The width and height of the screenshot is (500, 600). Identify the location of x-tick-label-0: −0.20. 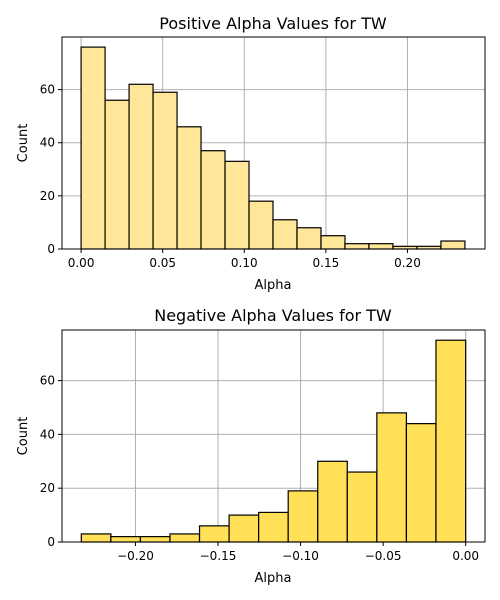
(135, 556).